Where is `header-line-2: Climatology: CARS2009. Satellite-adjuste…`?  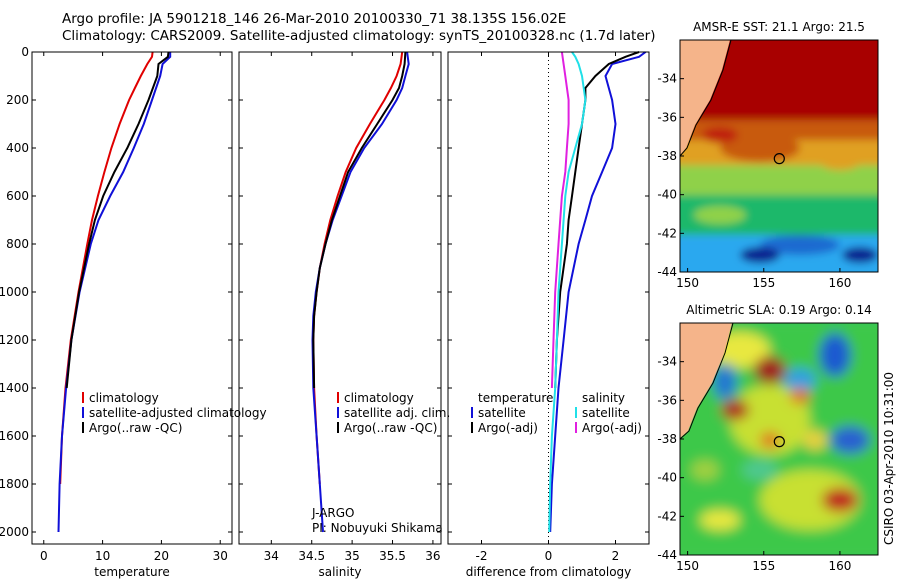
header-line-2: Climatology: CARS2009. Satellite-adjuste… is located at coordinates (359, 36).